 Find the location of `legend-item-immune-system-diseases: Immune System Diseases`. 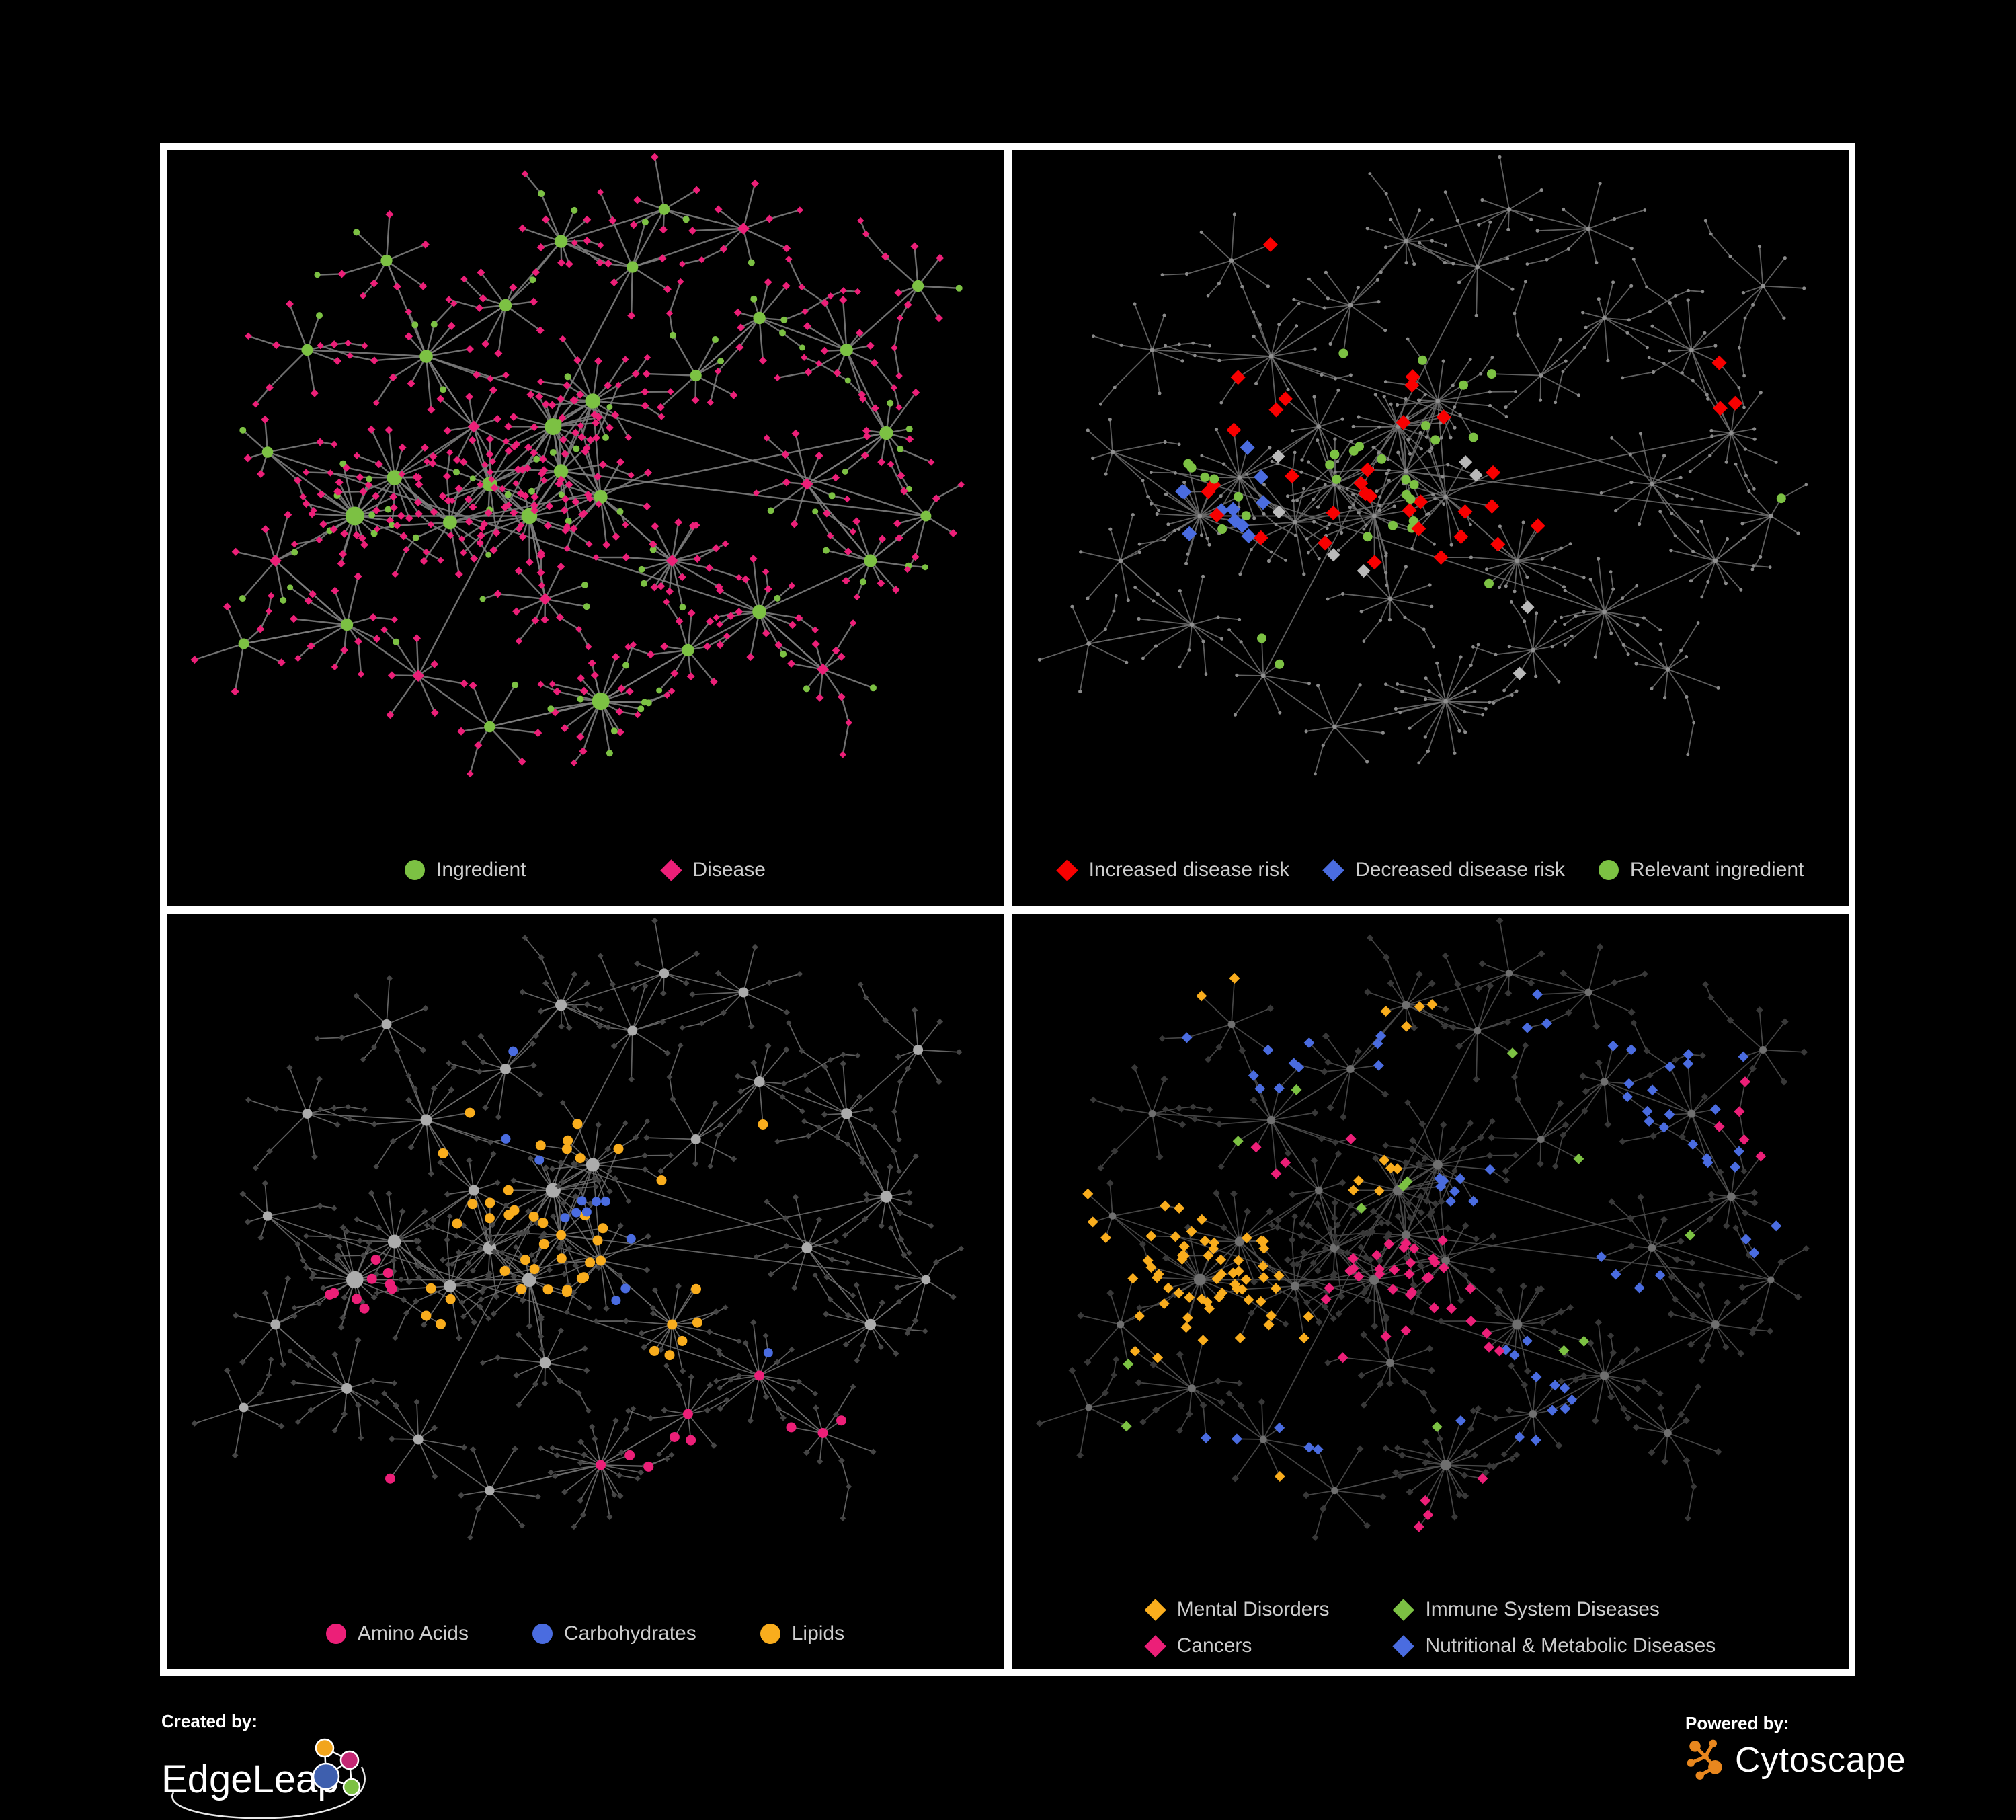

legend-item-immune-system-diseases: Immune System Diseases is located at coordinates (1554, 1609).